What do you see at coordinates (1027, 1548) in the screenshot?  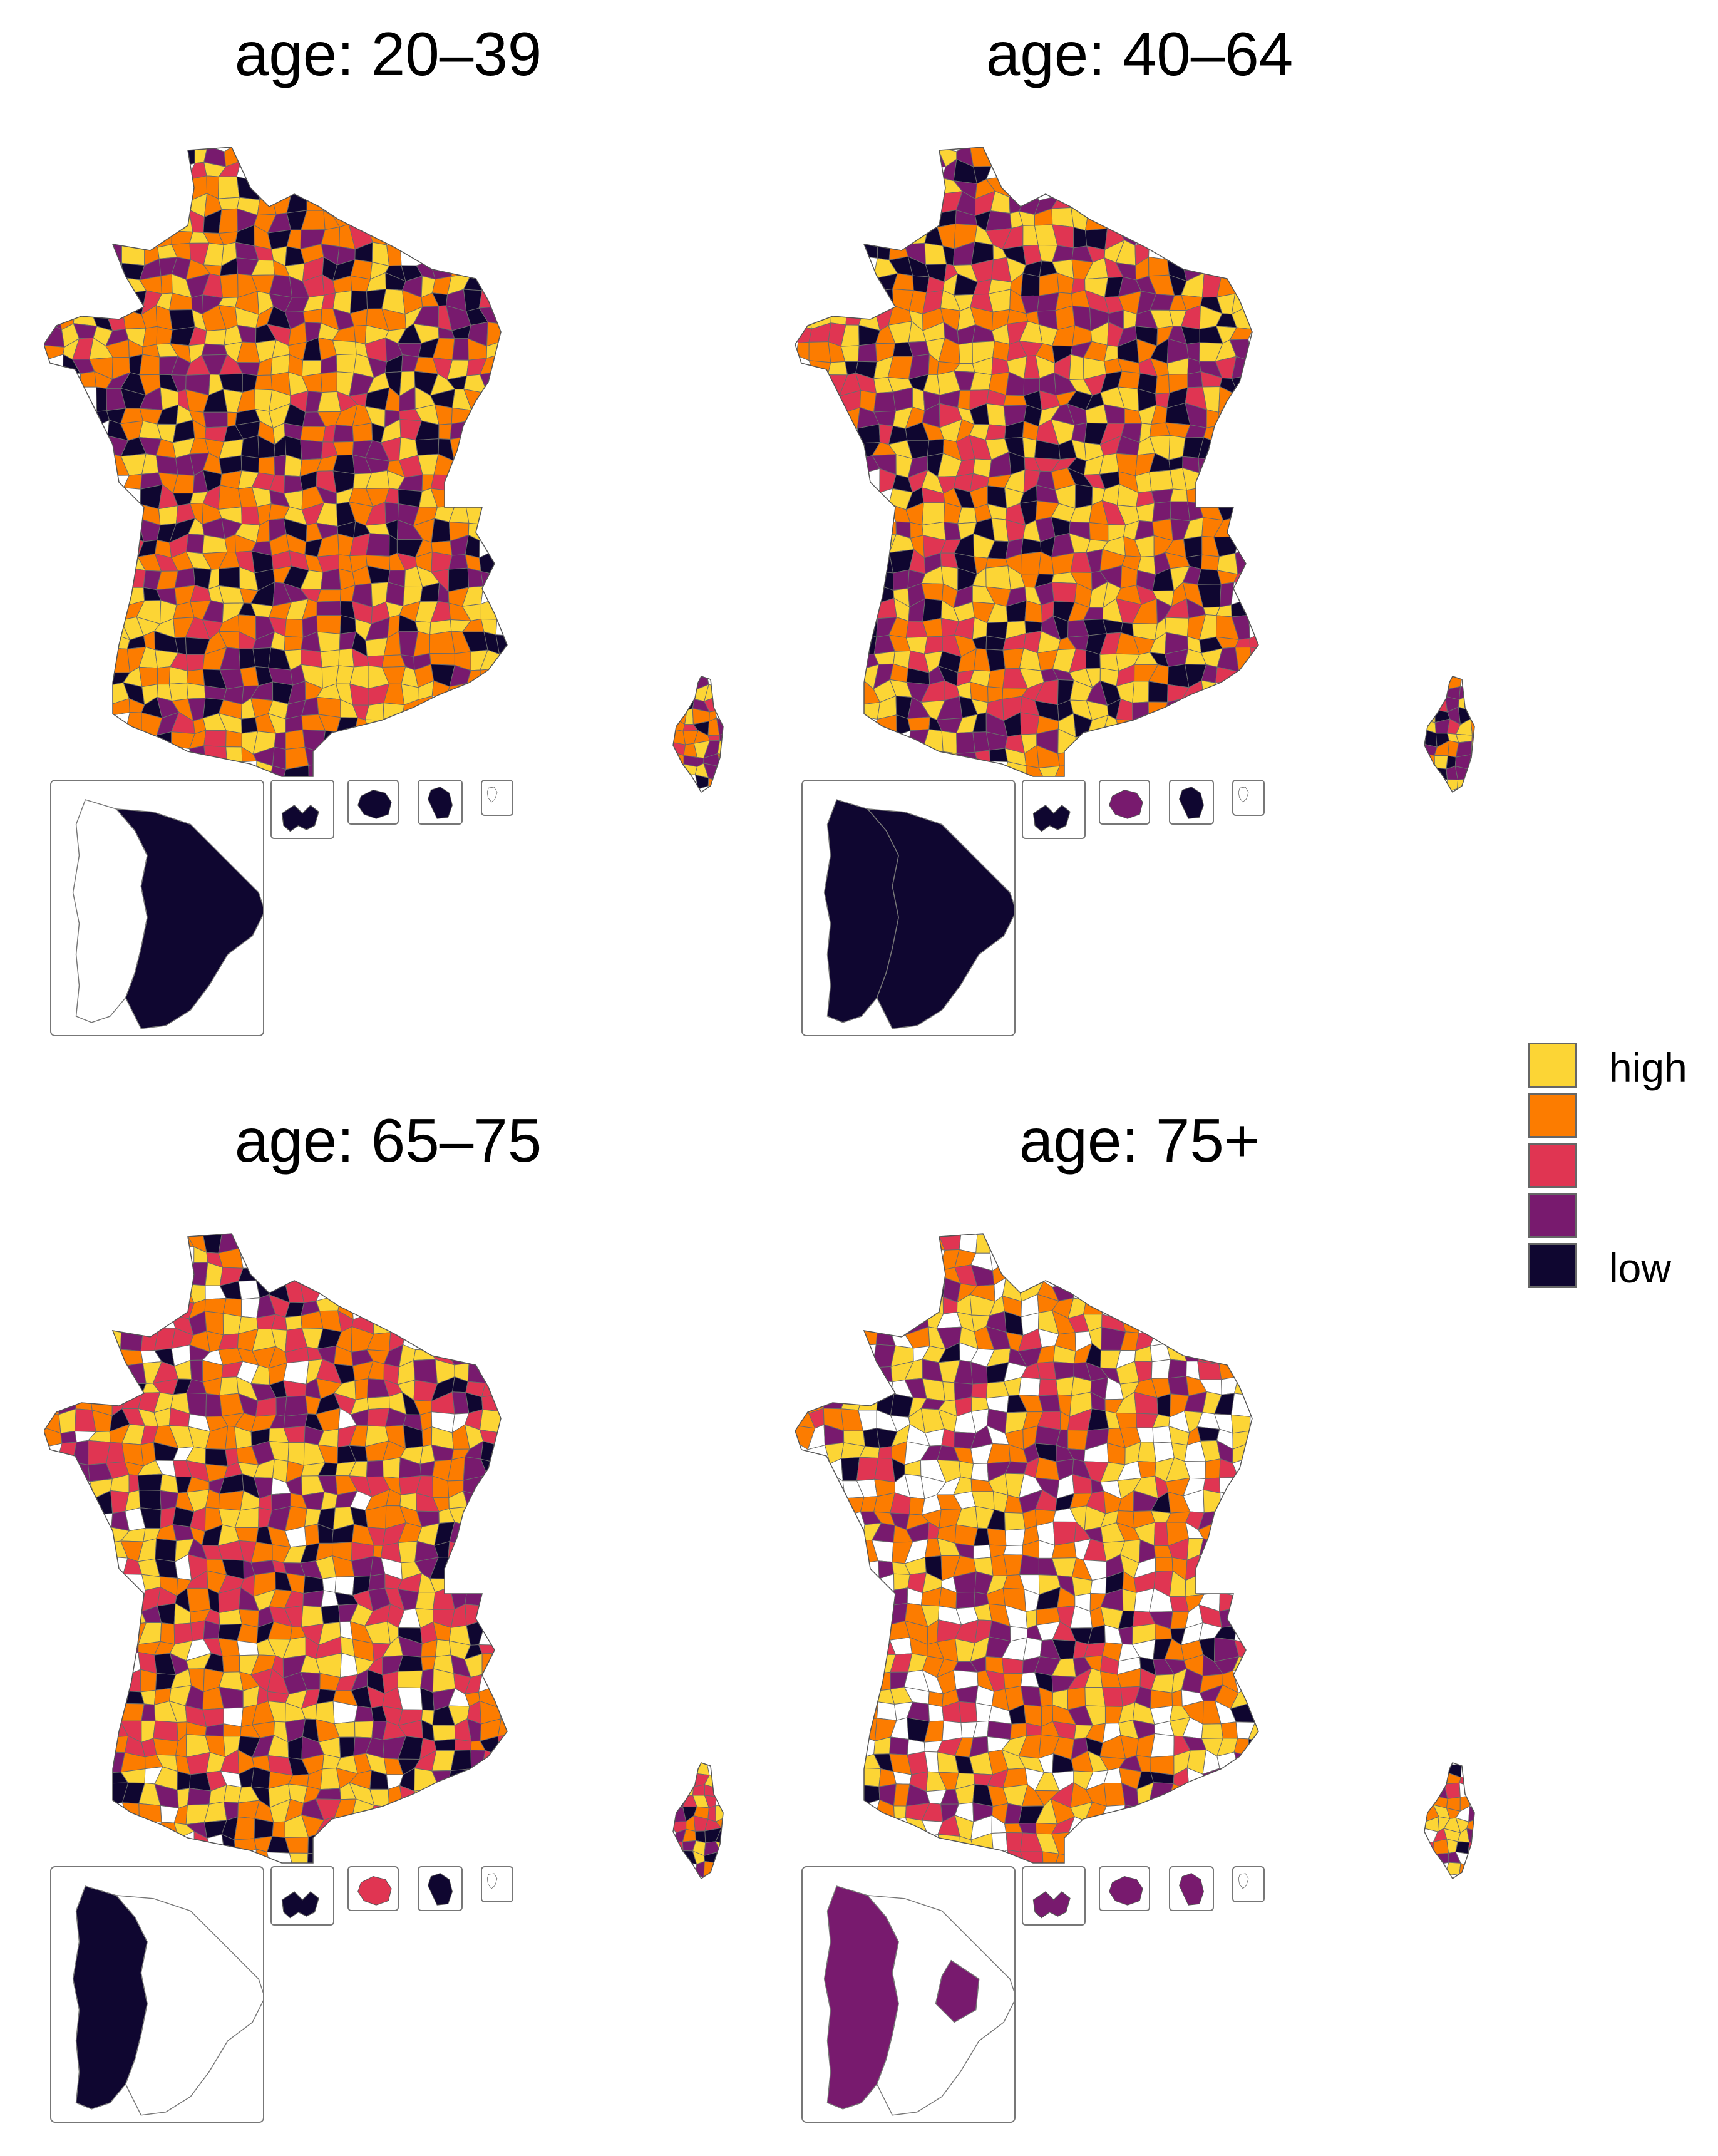 I see `france-choropleth-map` at bounding box center [1027, 1548].